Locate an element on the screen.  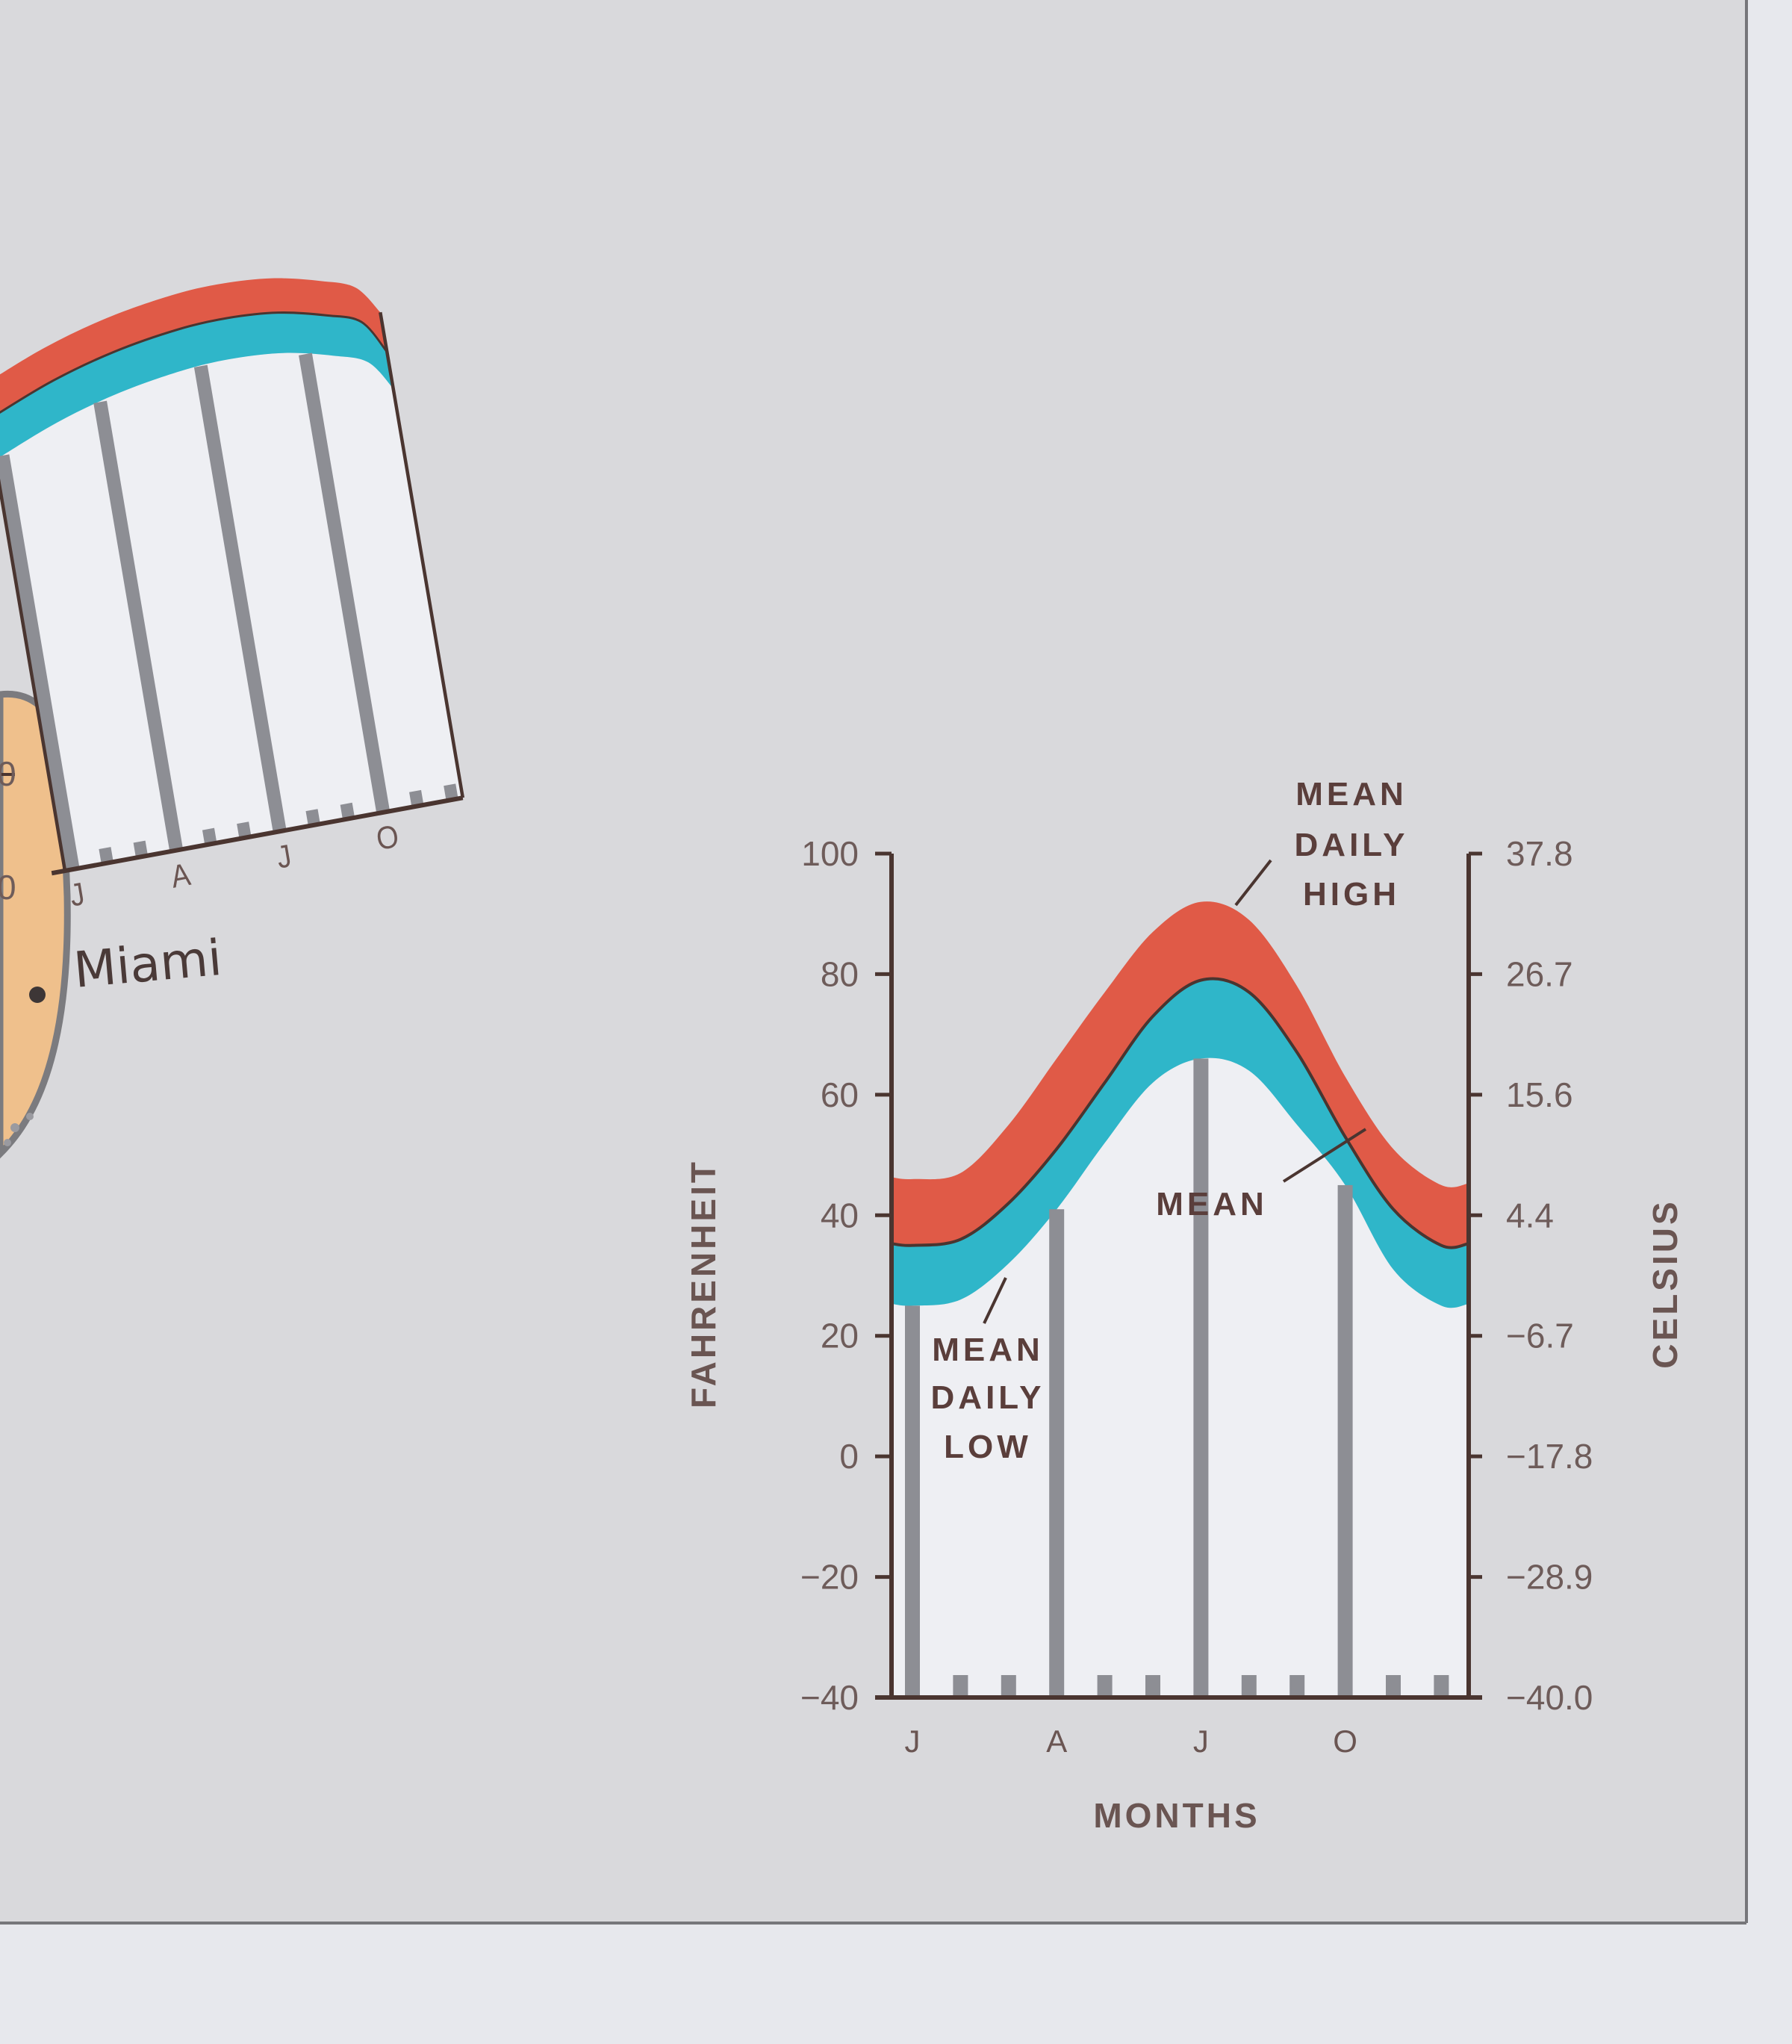
month-bar-Jan is located at coordinates (912, 1501).